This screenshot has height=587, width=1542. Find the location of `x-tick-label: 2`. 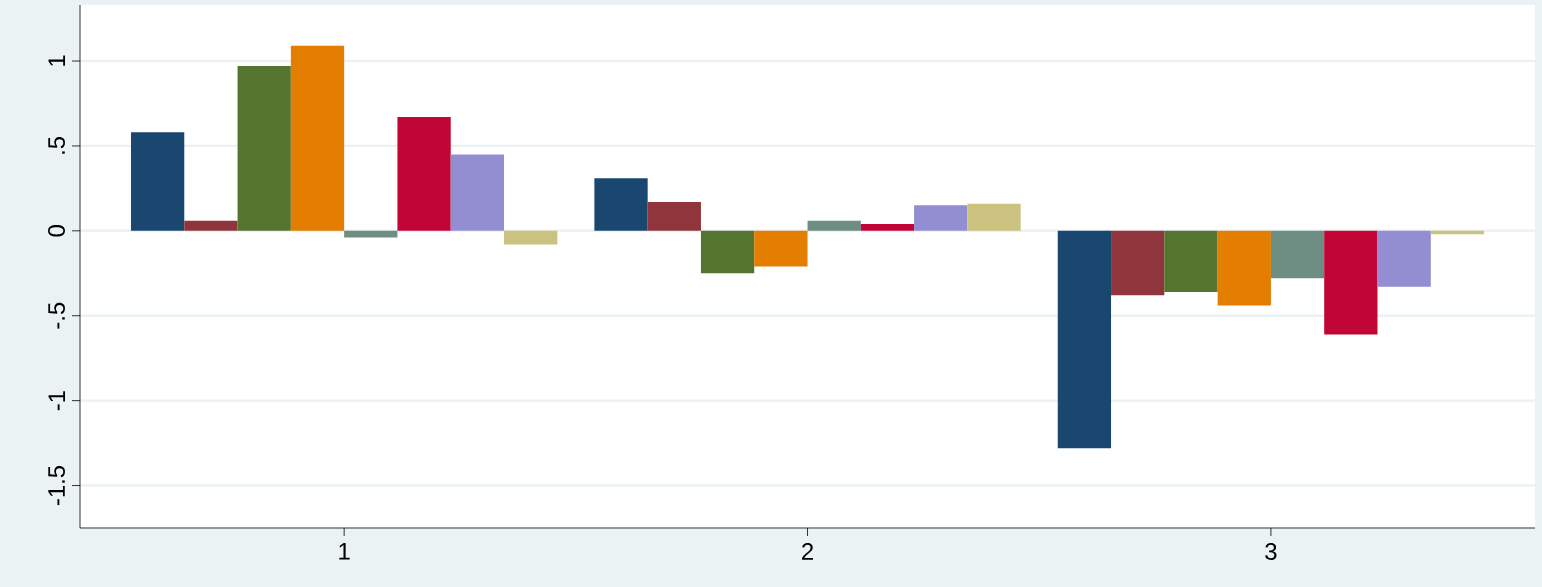

x-tick-label: 2 is located at coordinates (807, 551).